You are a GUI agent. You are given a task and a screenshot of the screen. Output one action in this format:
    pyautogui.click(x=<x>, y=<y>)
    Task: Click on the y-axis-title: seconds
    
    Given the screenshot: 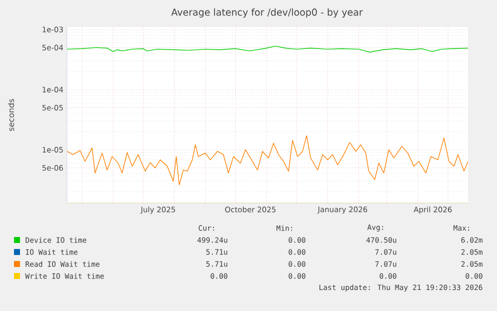 What is the action you would take?
    pyautogui.click(x=11, y=115)
    